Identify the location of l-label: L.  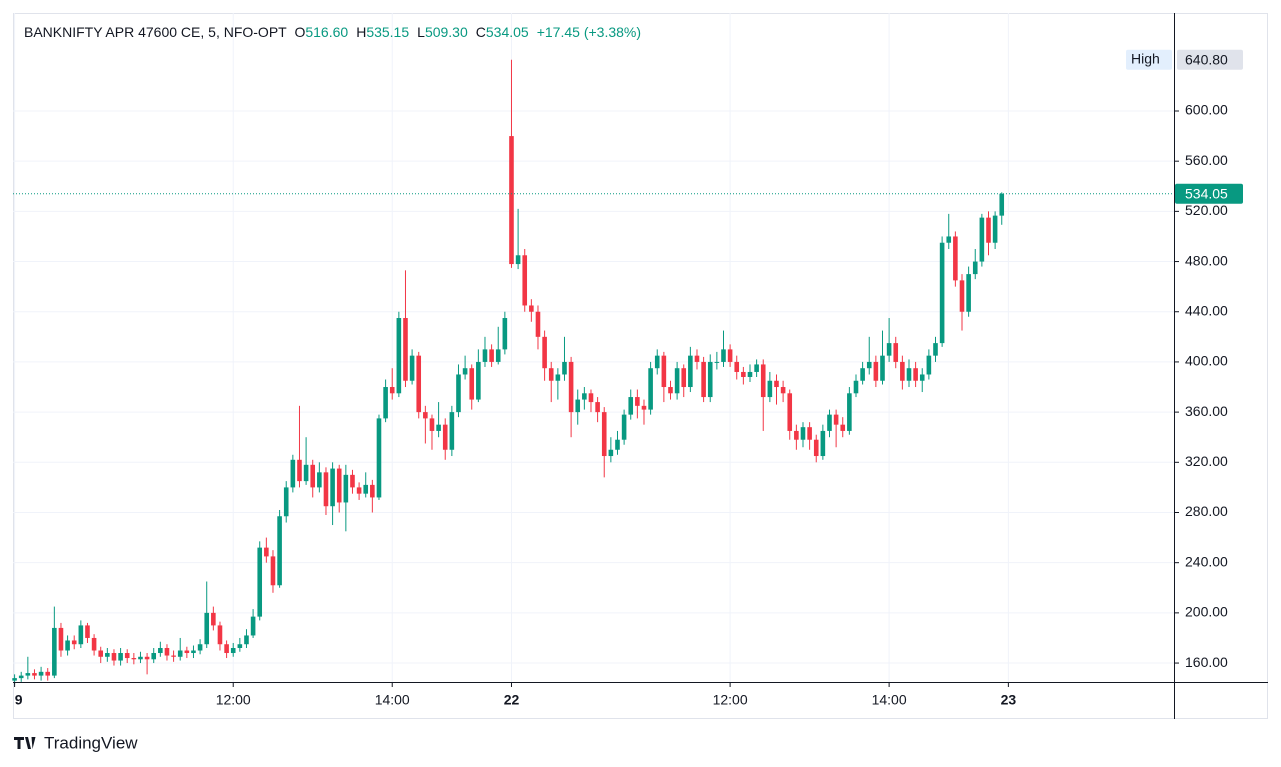
(421, 32).